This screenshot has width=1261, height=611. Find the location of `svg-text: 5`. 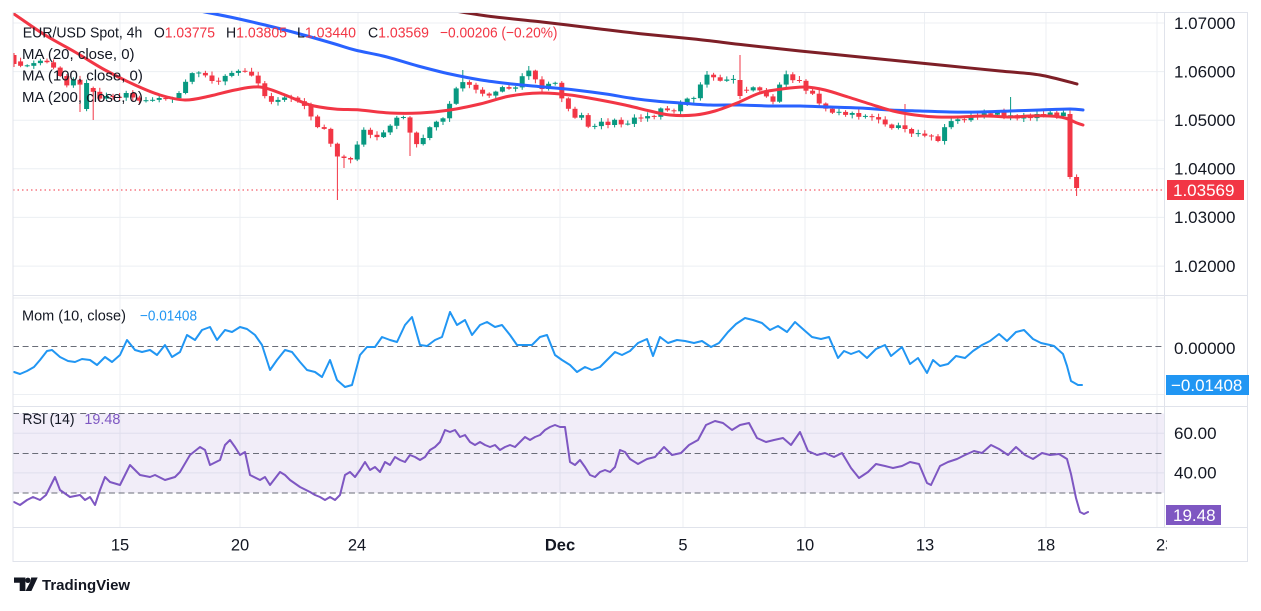

svg-text: 5 is located at coordinates (682, 546).